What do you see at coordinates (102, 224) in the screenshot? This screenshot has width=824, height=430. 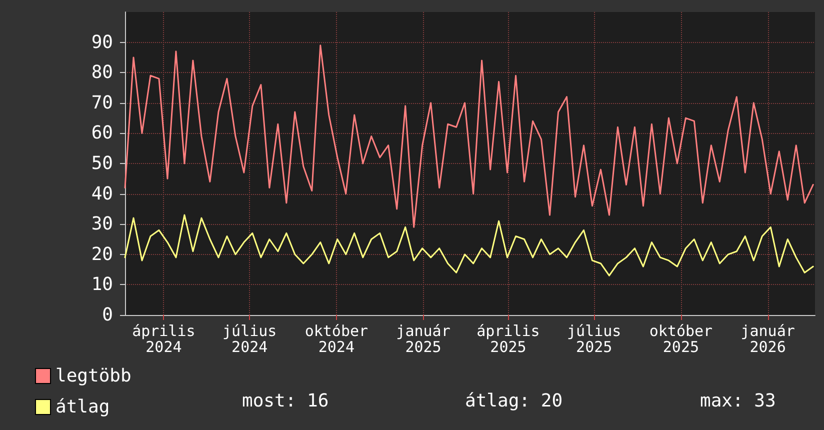 I see `y-tick-label: 30` at bounding box center [102, 224].